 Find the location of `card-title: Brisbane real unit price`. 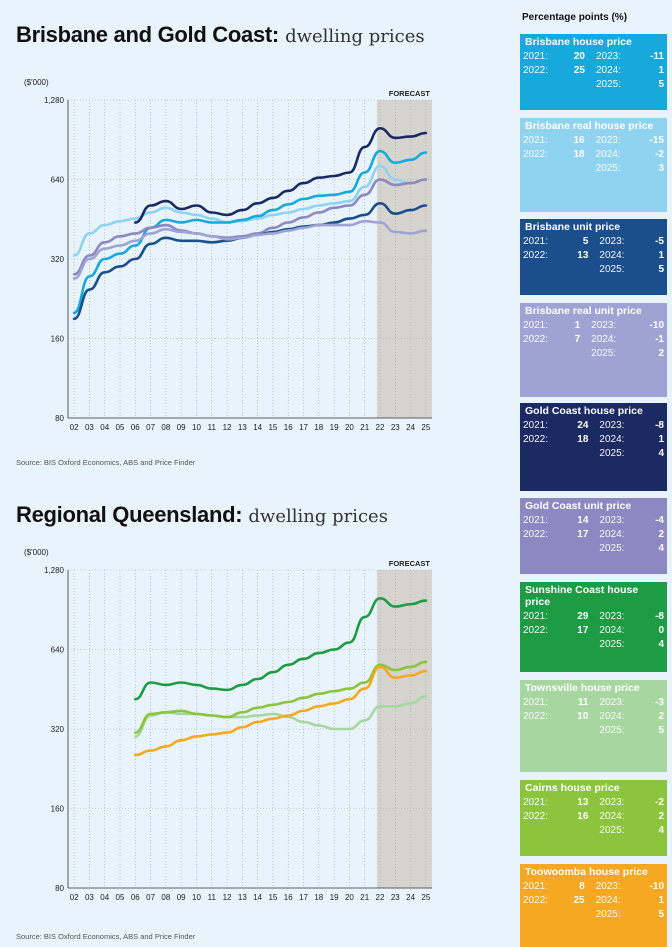

card-title: Brisbane real unit price is located at coordinates (583, 311).